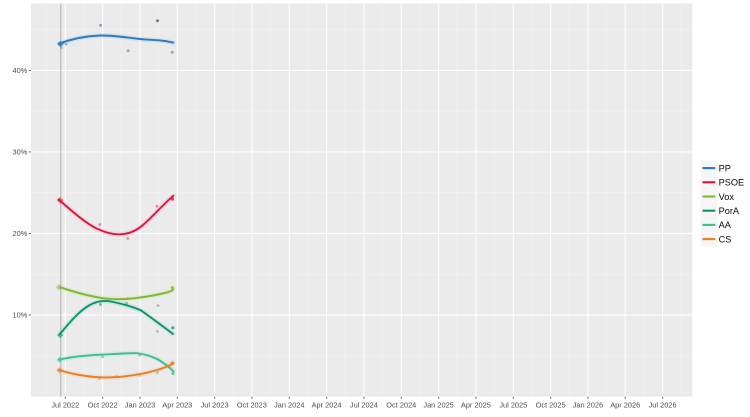 This screenshot has width=750, height=417. What do you see at coordinates (725, 225) in the screenshot?
I see `svg-text: AA` at bounding box center [725, 225].